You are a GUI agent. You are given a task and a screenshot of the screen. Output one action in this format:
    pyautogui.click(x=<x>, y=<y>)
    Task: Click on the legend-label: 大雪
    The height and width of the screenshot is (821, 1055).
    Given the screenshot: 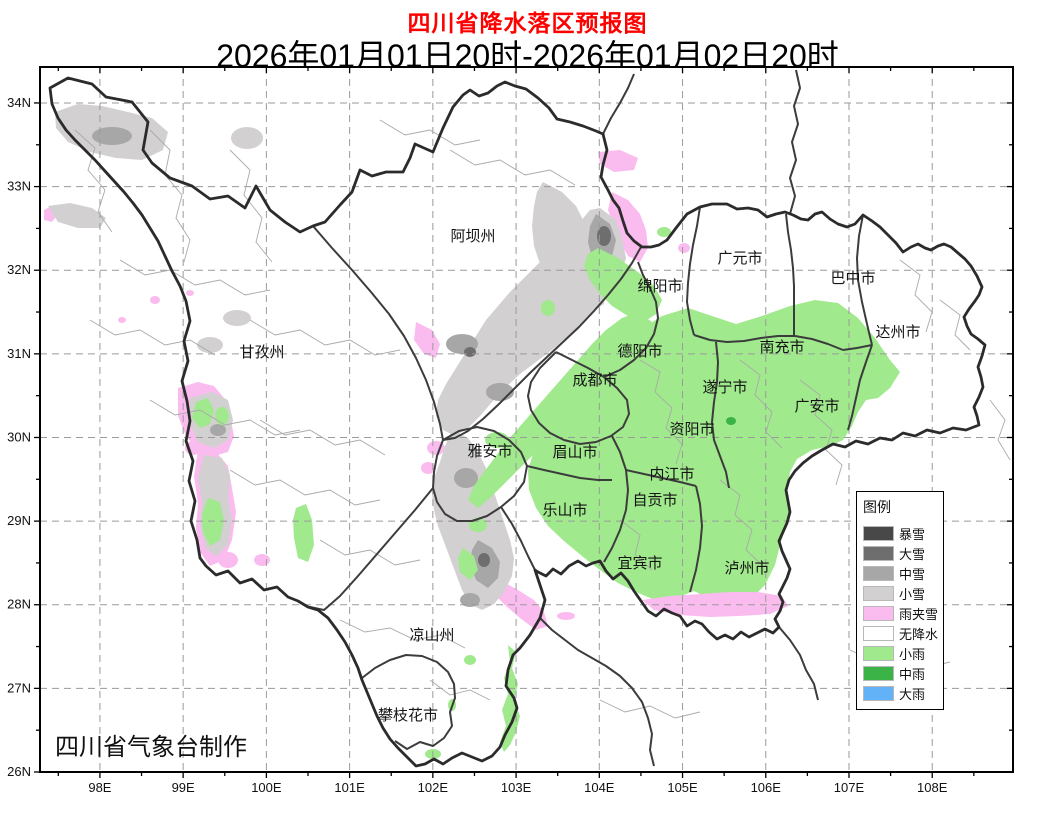 What is the action you would take?
    pyautogui.click(x=912, y=554)
    